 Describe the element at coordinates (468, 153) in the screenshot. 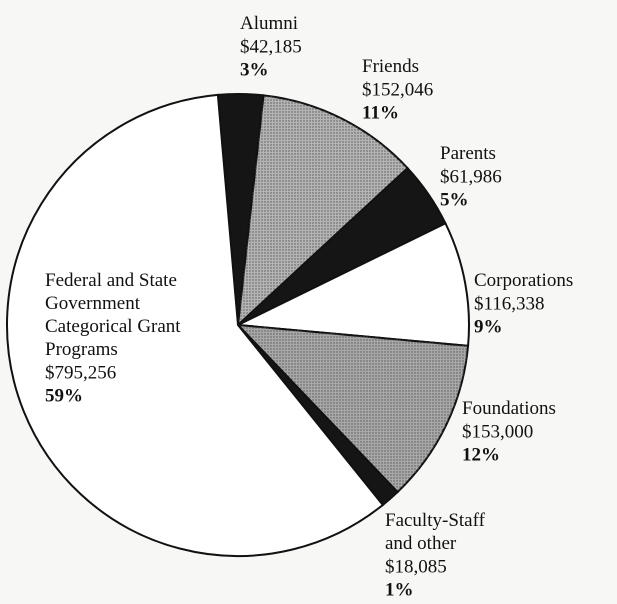

I see `slice-label: Parents` at that location.